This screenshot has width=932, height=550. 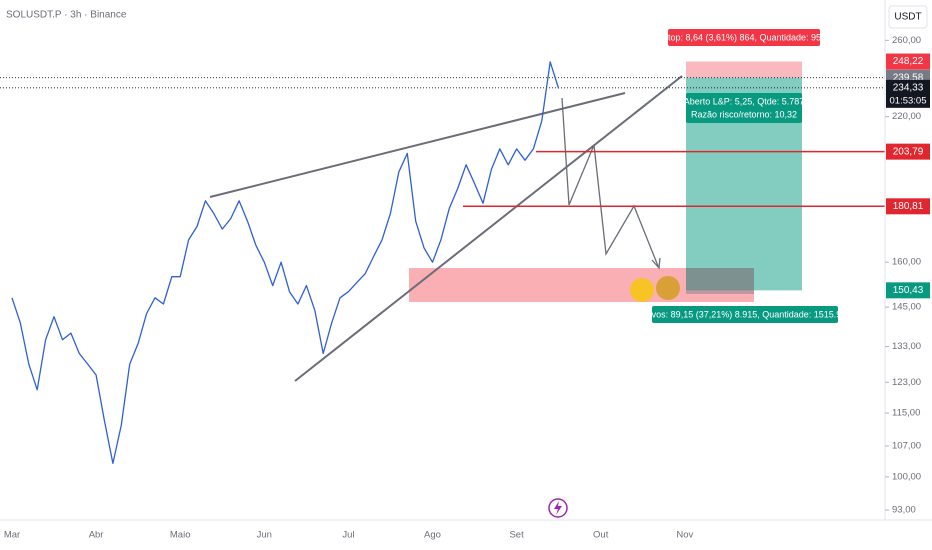 What do you see at coordinates (684, 535) in the screenshot?
I see `x-tick-label: Nov` at bounding box center [684, 535].